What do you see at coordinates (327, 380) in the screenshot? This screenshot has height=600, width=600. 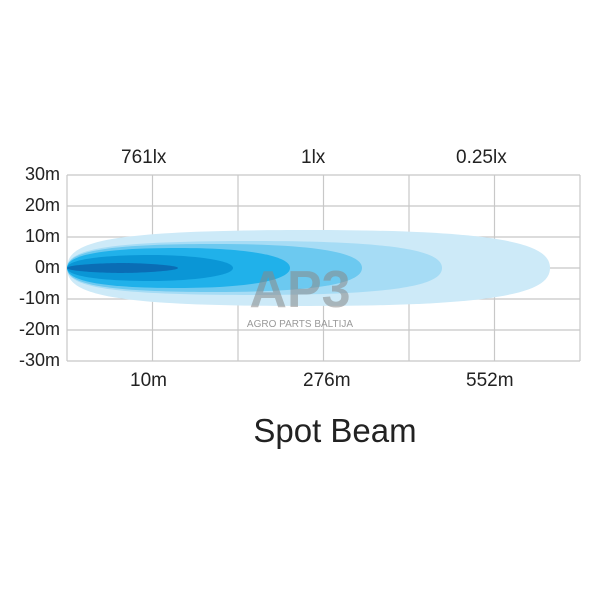 I see `bottom-label-276m: 276m` at bounding box center [327, 380].